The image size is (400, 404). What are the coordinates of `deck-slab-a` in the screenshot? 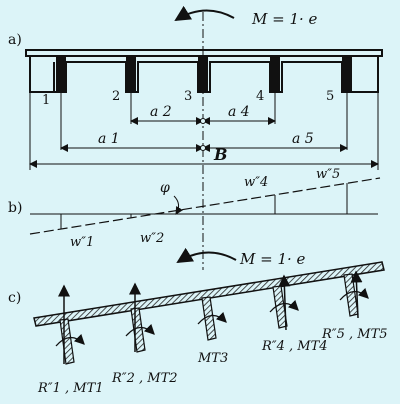 It's located at (204, 53).